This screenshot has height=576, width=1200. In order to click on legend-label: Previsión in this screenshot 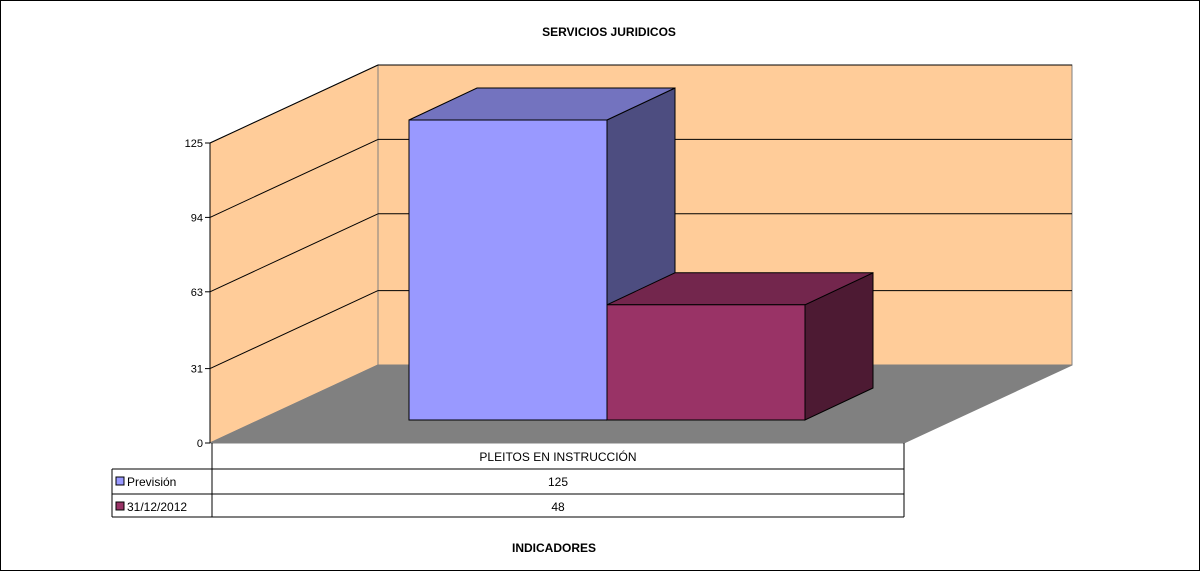, I will do `click(151, 482)`.